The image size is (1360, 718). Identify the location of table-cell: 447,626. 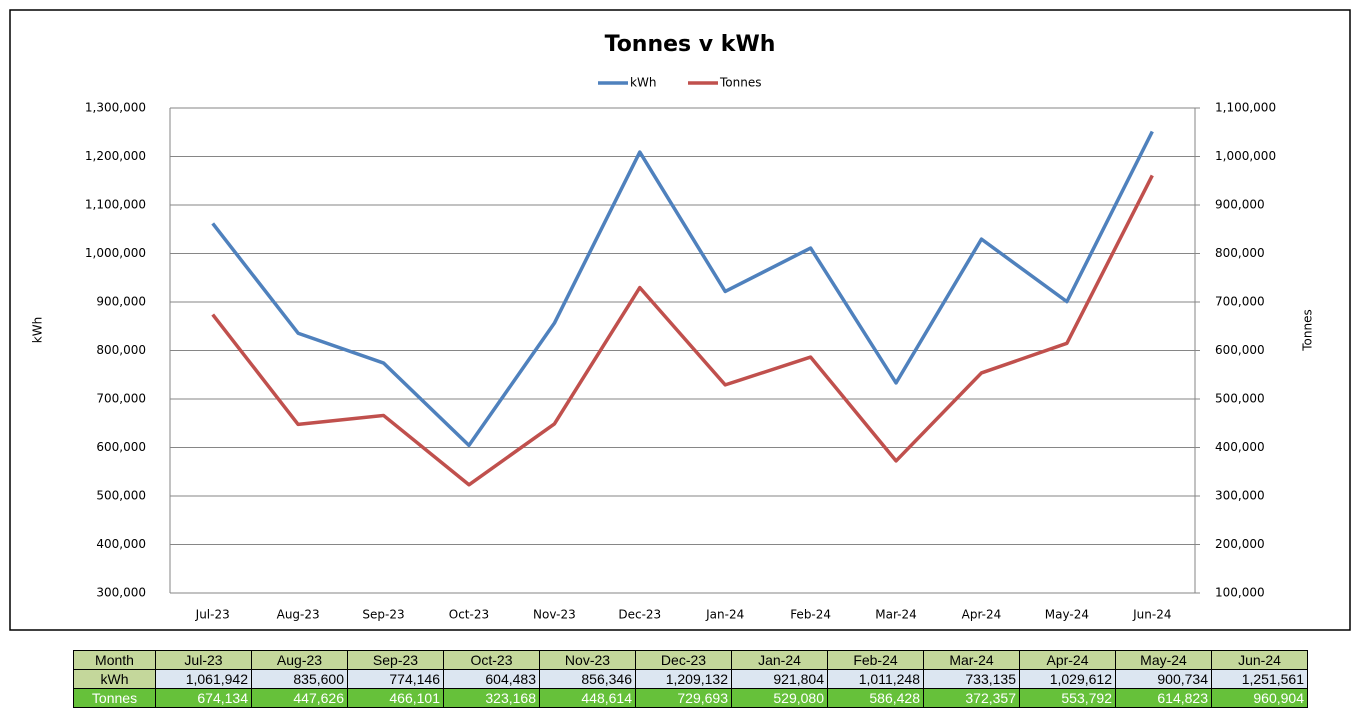
(299, 698).